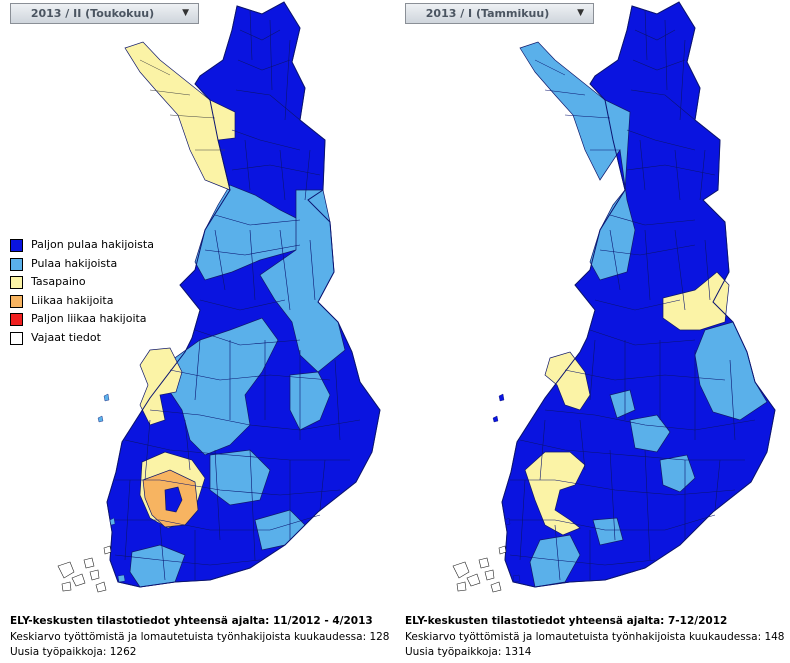  Describe the element at coordinates (173, 499) in the screenshot. I see `region-paljon-pulaa-tampere-center` at that location.